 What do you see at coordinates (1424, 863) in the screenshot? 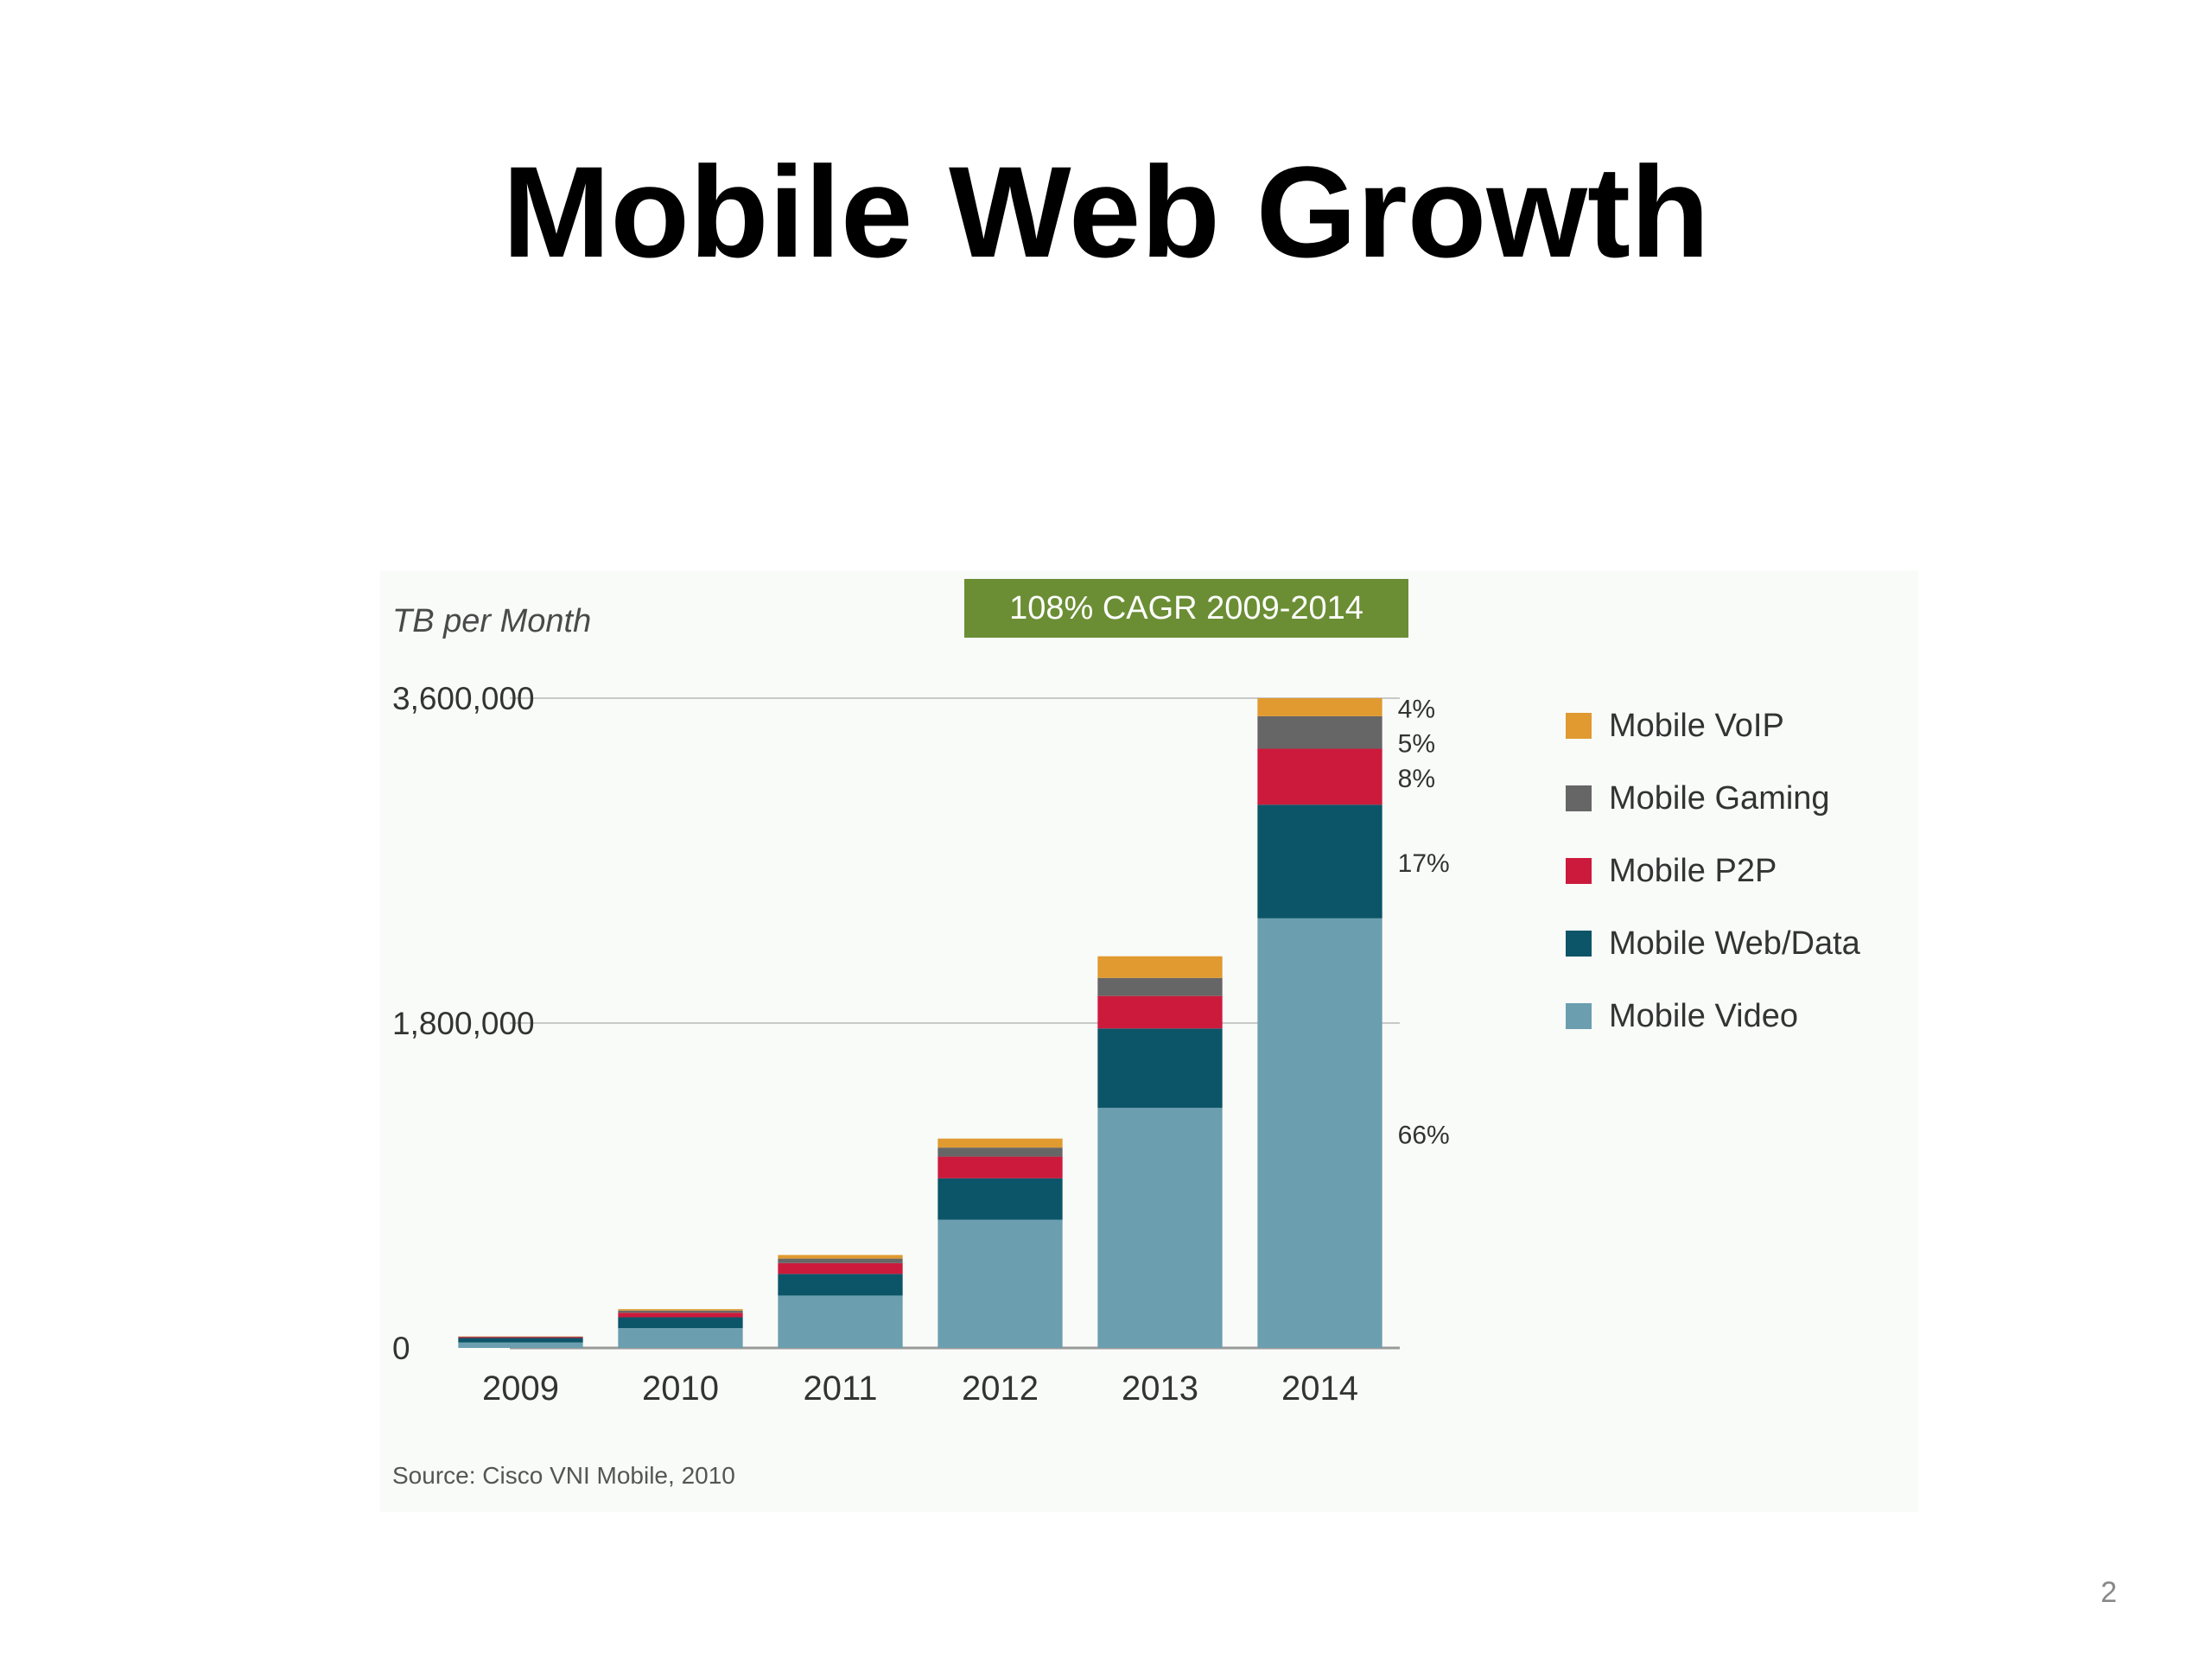
I see `share-label-4: 17%` at bounding box center [1424, 863].